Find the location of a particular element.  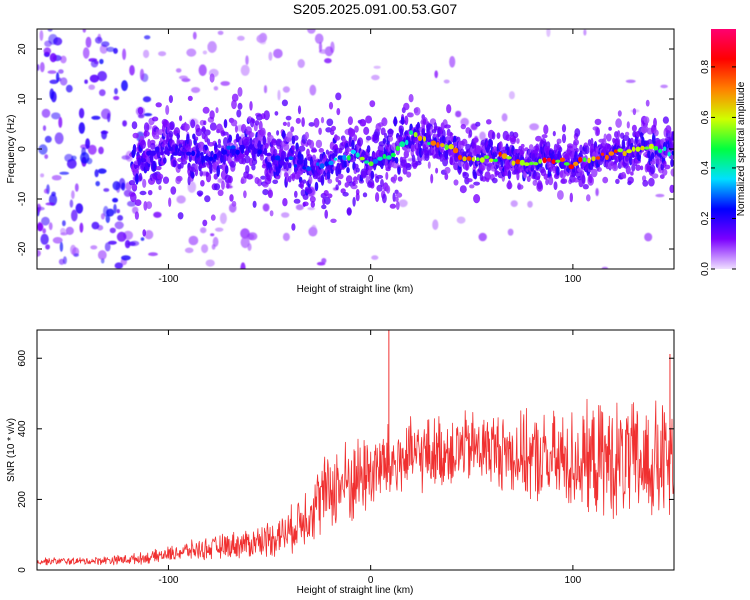

snr-y-tick-label: 200 is located at coordinates (22, 499).